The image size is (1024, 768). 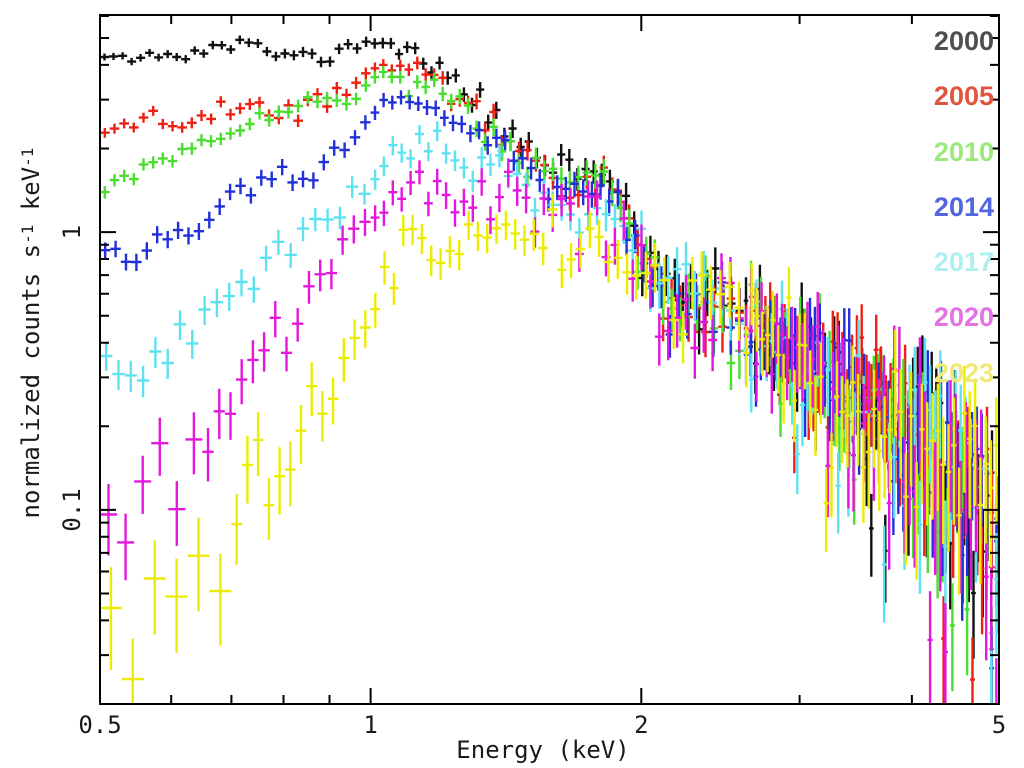 I want to click on y-axis-label-sup1: -1, so click(x=27, y=234).